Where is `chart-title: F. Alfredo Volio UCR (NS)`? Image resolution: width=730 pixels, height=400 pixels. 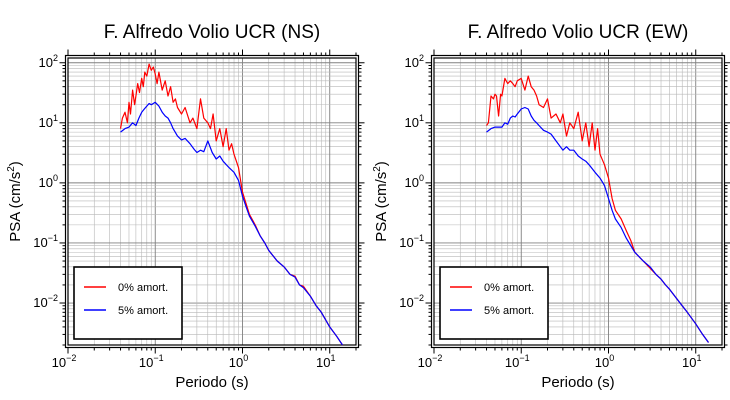 chart-title: F. Alfredo Volio UCR (NS) is located at coordinates (212, 32).